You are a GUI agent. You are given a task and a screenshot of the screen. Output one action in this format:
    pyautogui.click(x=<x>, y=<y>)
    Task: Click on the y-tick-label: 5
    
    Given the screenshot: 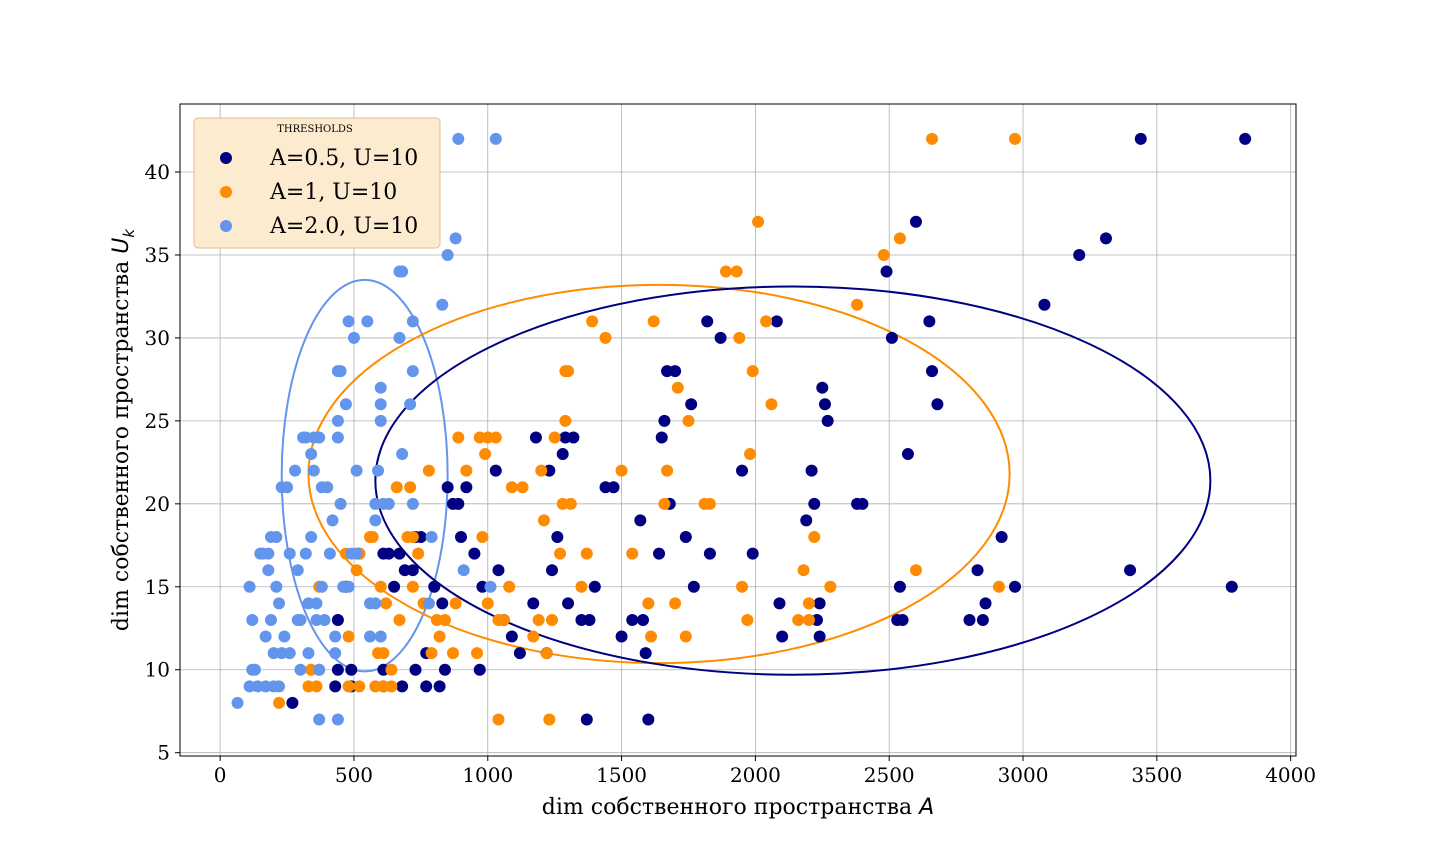 What is the action you would take?
    pyautogui.click(x=163, y=753)
    